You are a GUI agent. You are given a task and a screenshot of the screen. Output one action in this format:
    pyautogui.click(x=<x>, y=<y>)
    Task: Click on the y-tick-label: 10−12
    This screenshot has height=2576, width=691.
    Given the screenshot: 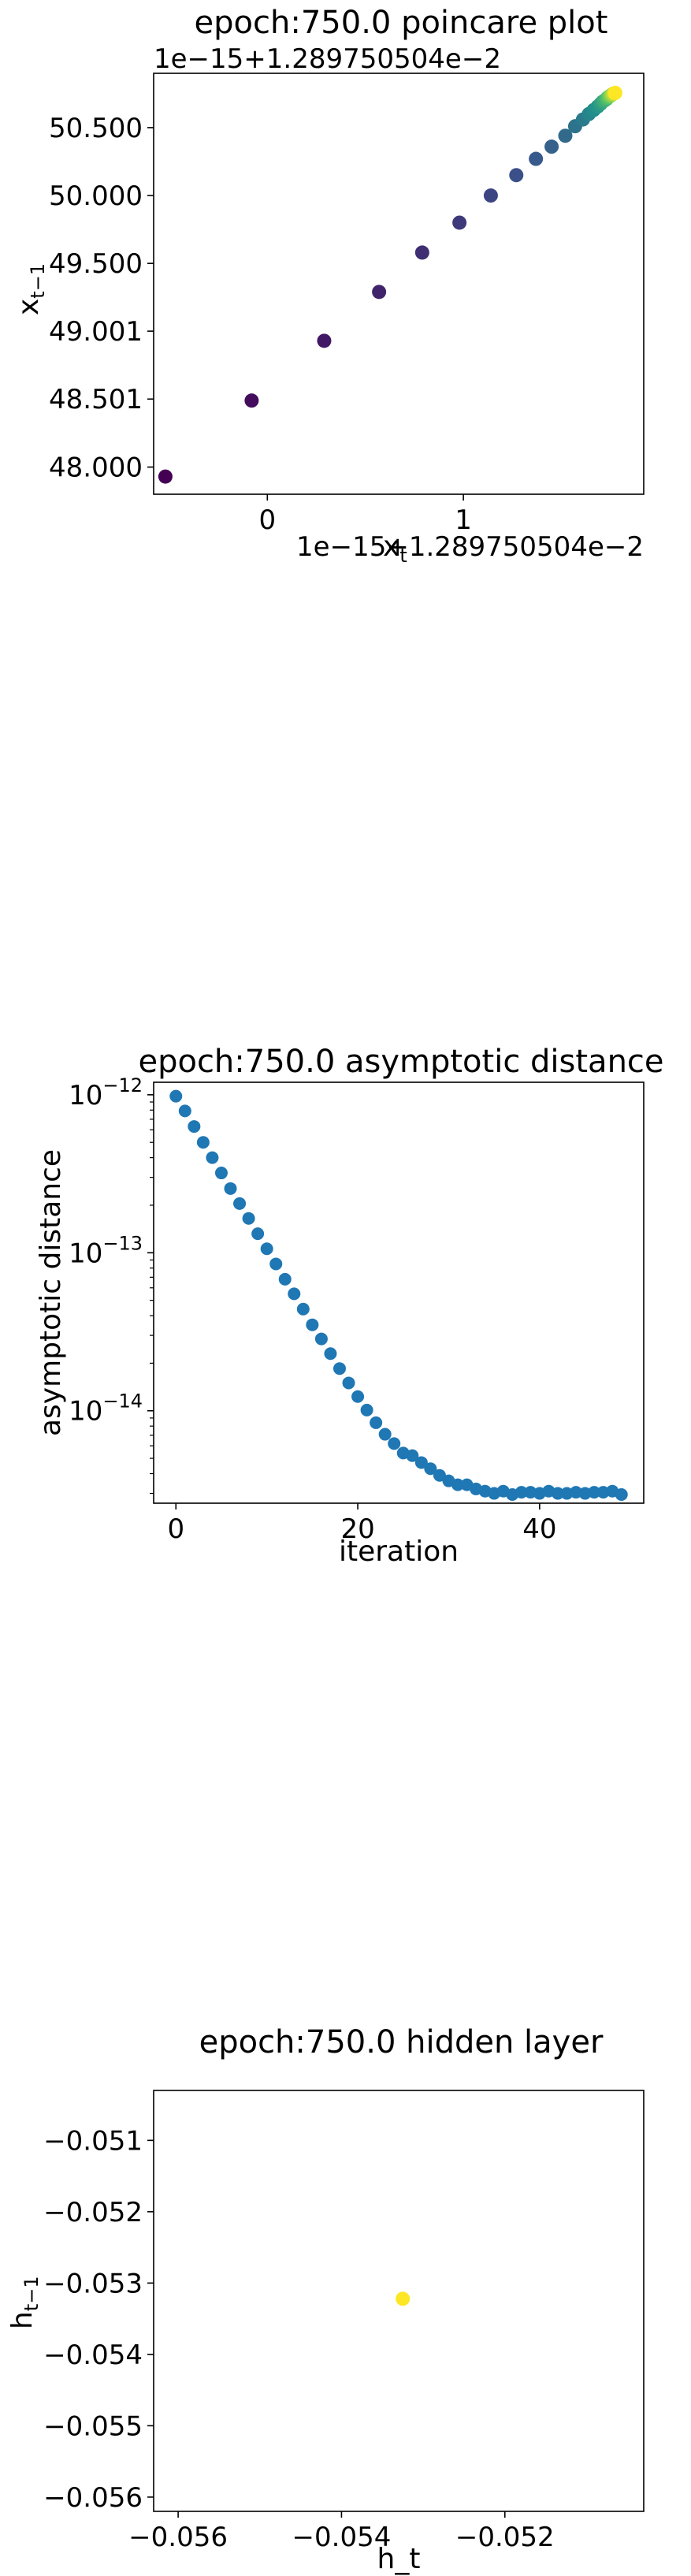 What is the action you would take?
    pyautogui.click(x=106, y=1092)
    